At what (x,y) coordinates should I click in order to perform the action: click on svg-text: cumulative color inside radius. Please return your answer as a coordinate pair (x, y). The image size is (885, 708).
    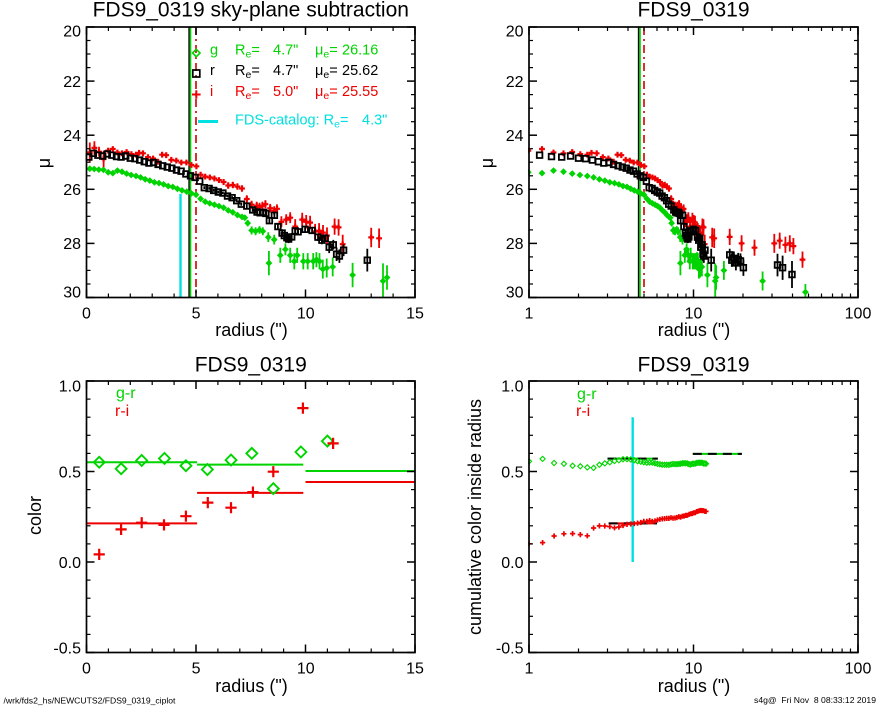
    Looking at the image, I should click on (475, 517).